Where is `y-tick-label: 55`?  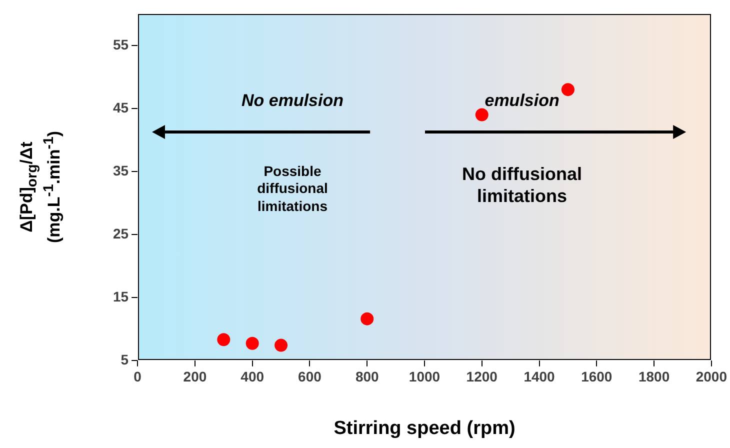 y-tick-label: 55 is located at coordinates (120, 44).